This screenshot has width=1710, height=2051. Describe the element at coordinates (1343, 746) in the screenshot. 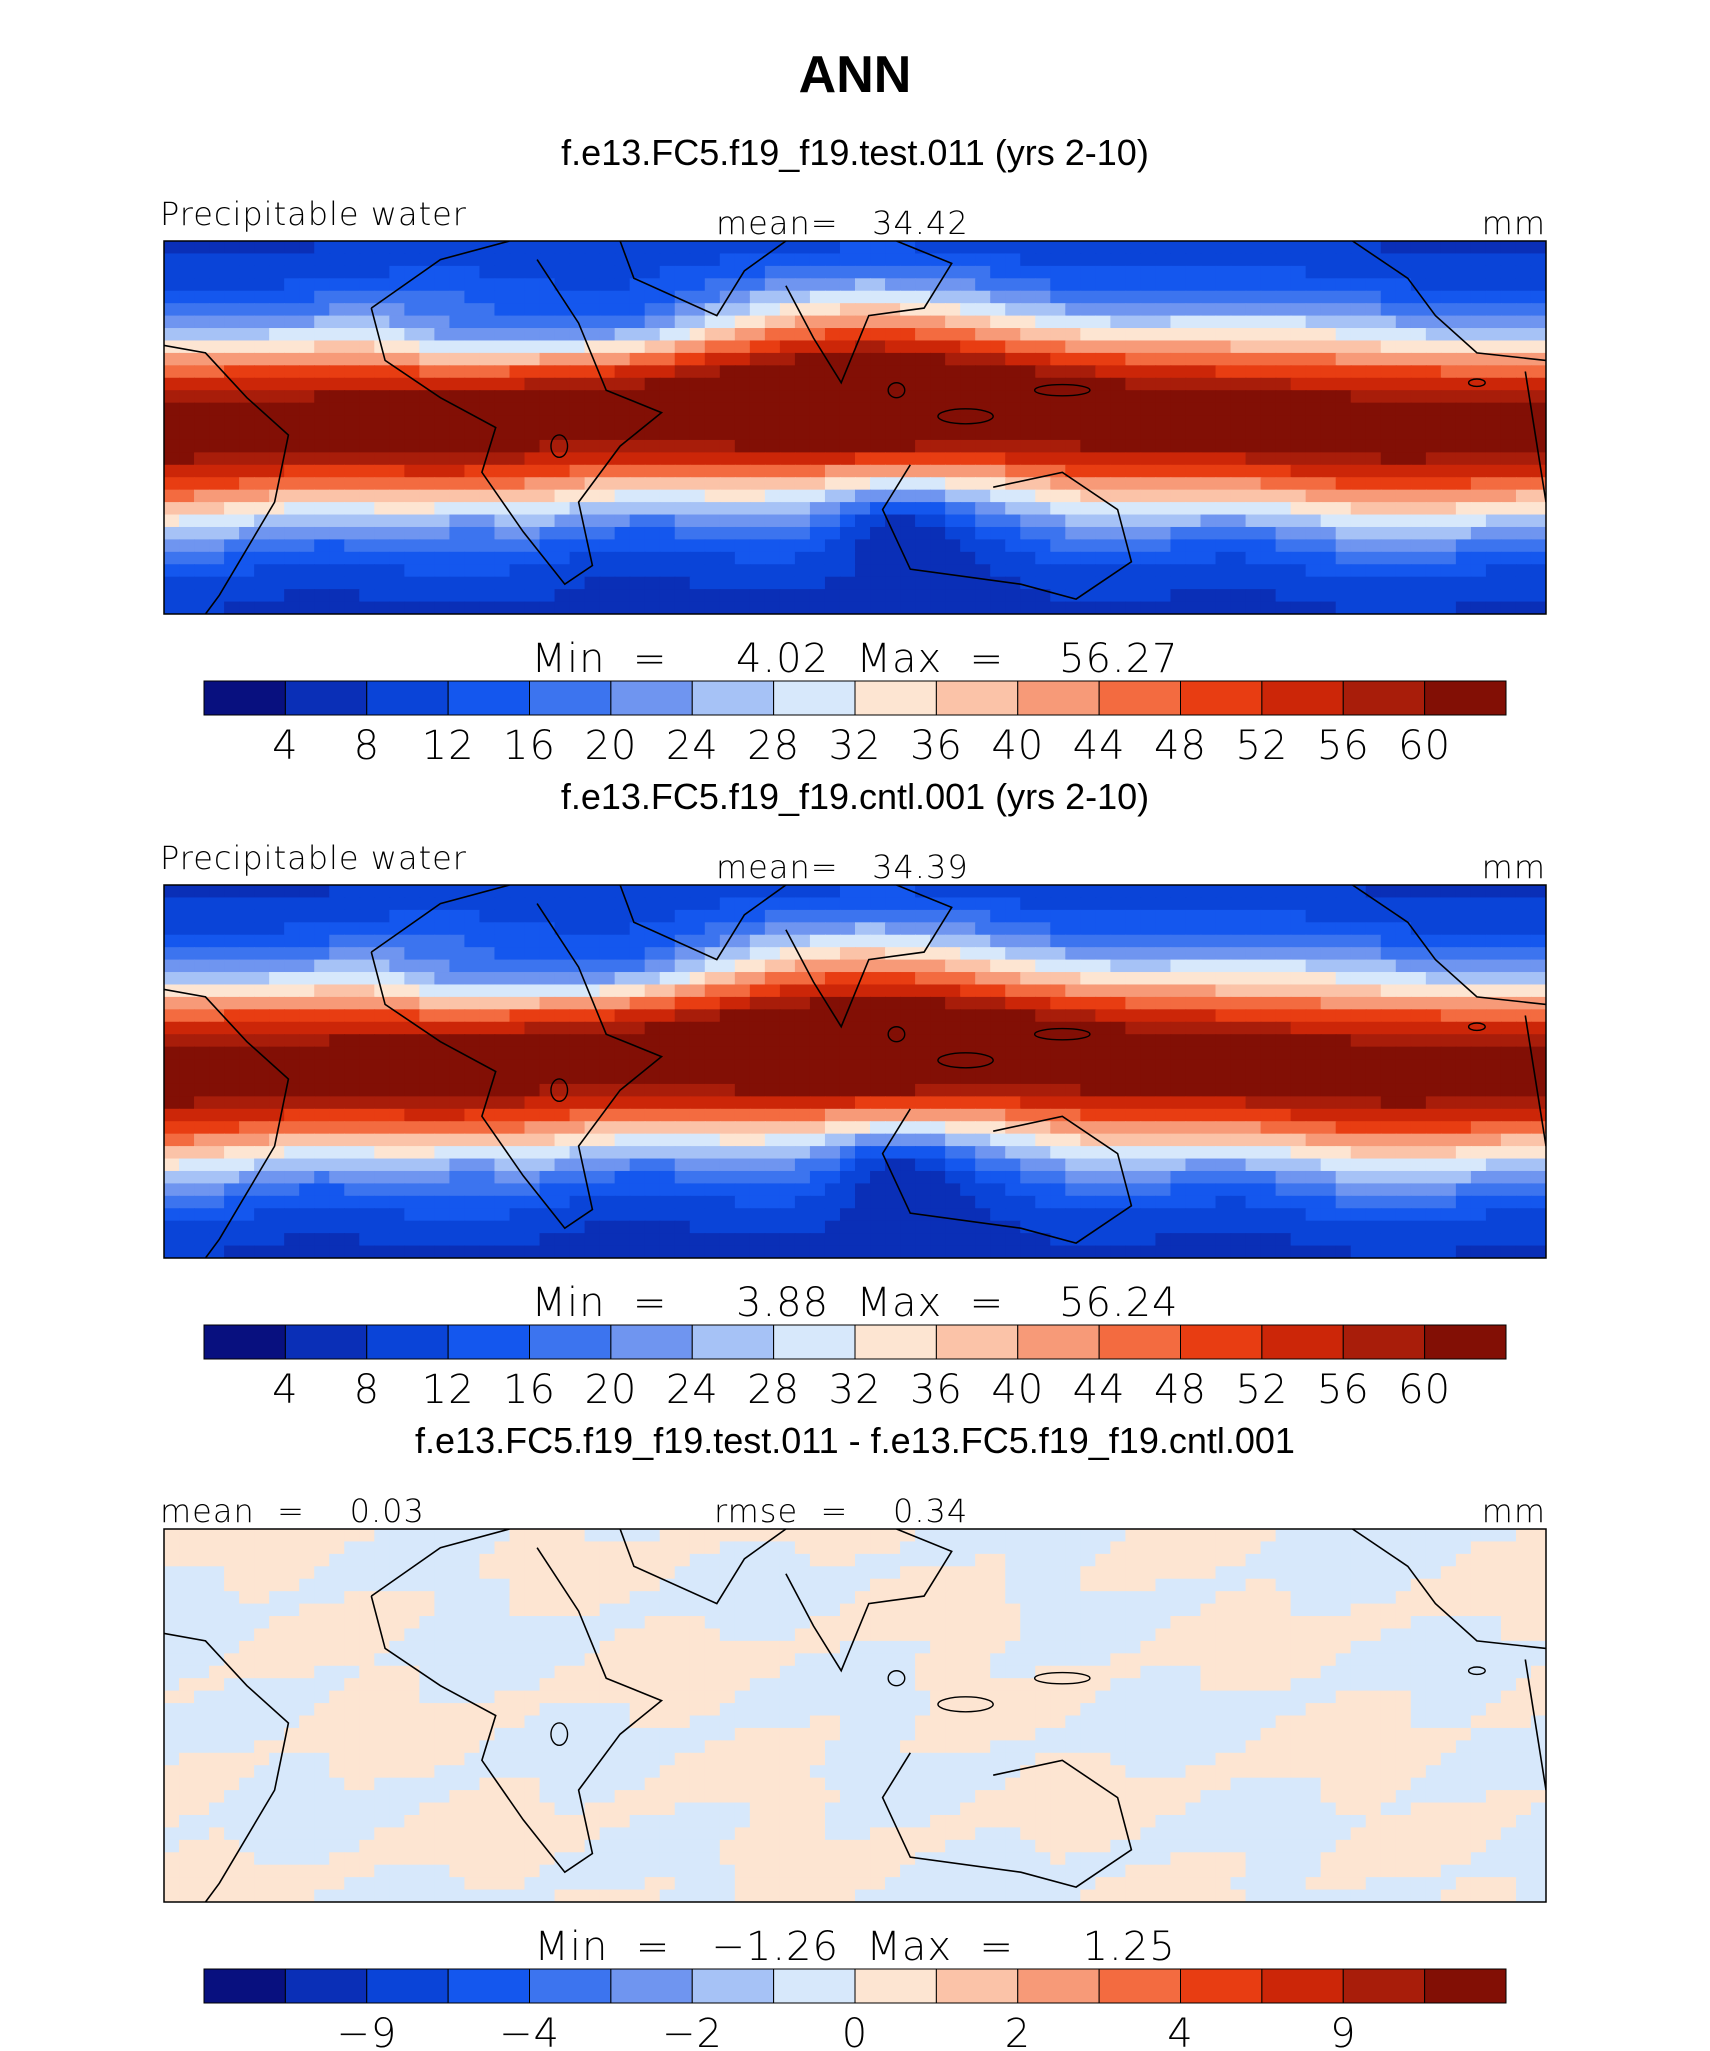

I see `colorbar-tick-label: 56` at that location.